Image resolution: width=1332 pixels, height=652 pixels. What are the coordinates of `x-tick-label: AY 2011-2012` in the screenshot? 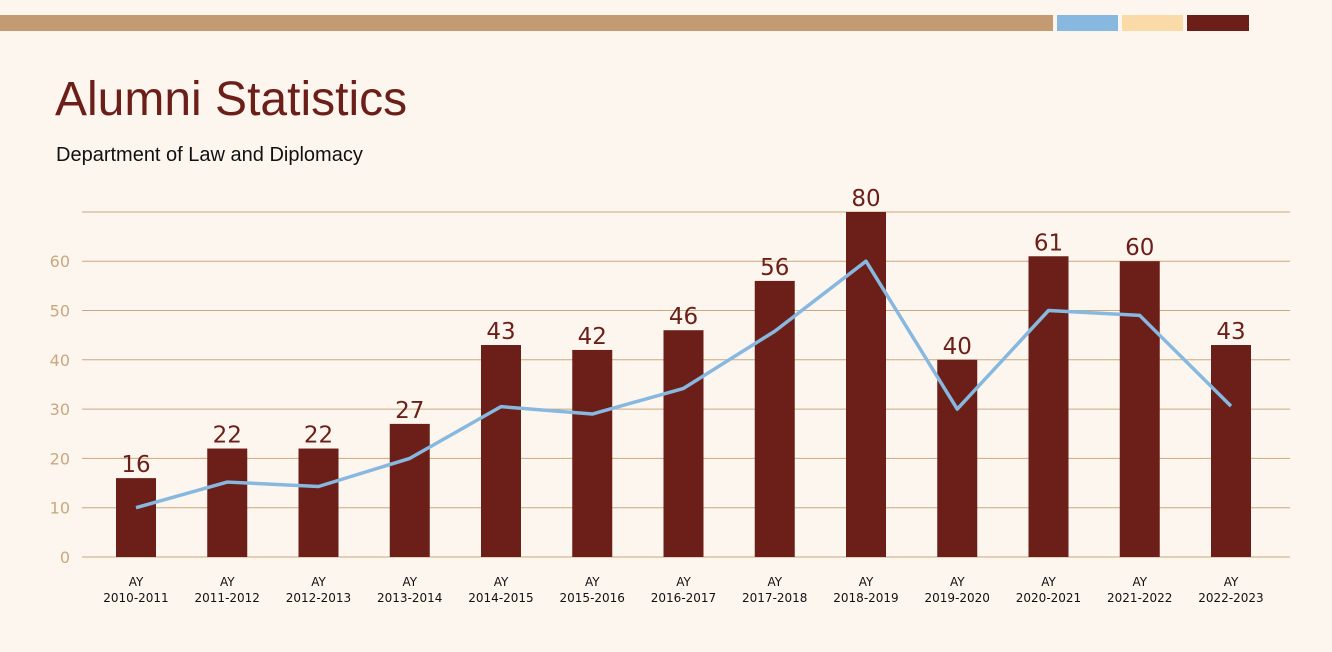 It's located at (227, 590).